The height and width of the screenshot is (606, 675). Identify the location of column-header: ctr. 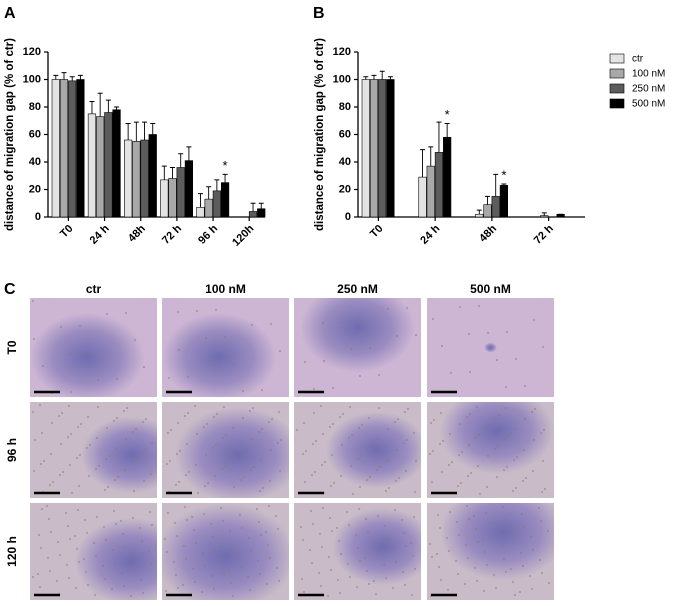
(94, 289).